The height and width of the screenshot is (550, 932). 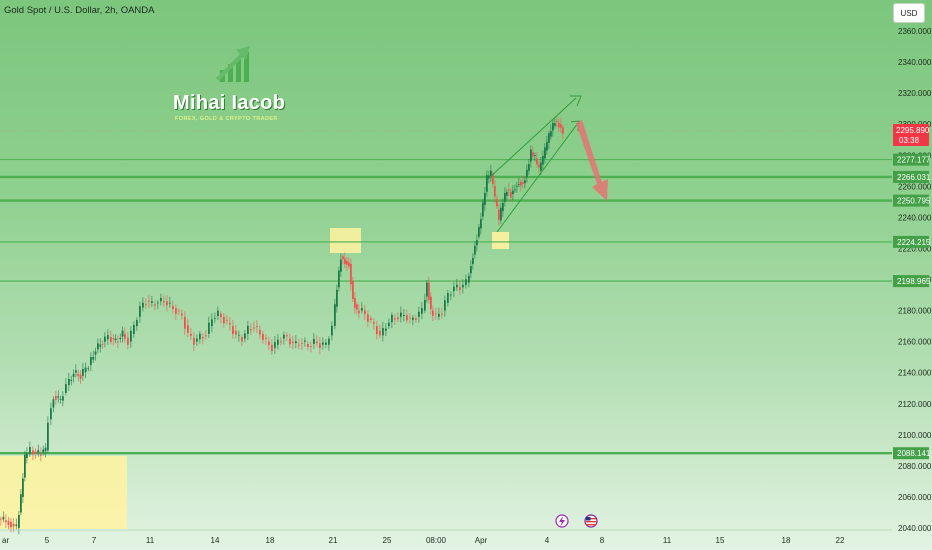 I want to click on ascending-channel, so click(x=535, y=164).